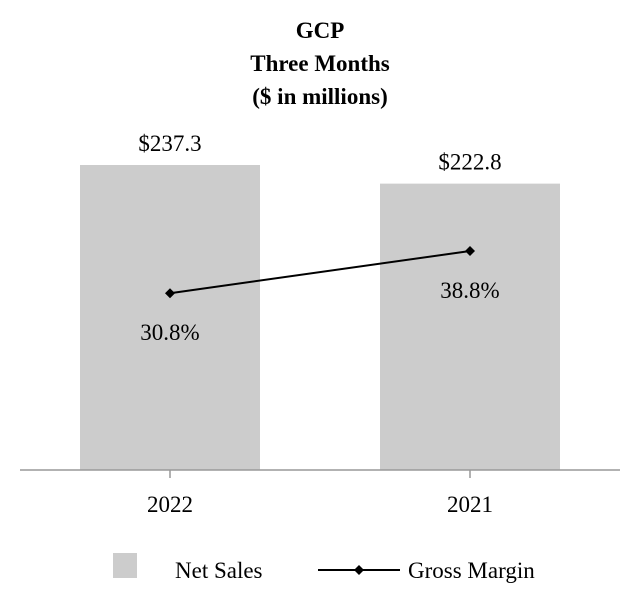  Describe the element at coordinates (324, 568) in the screenshot. I see `legend: Net Sales Gross Margin` at that location.